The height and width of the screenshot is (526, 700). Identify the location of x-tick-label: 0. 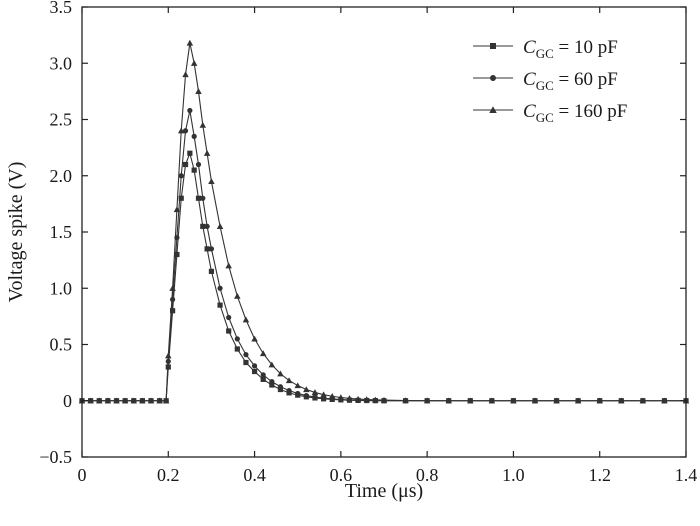
(82, 475).